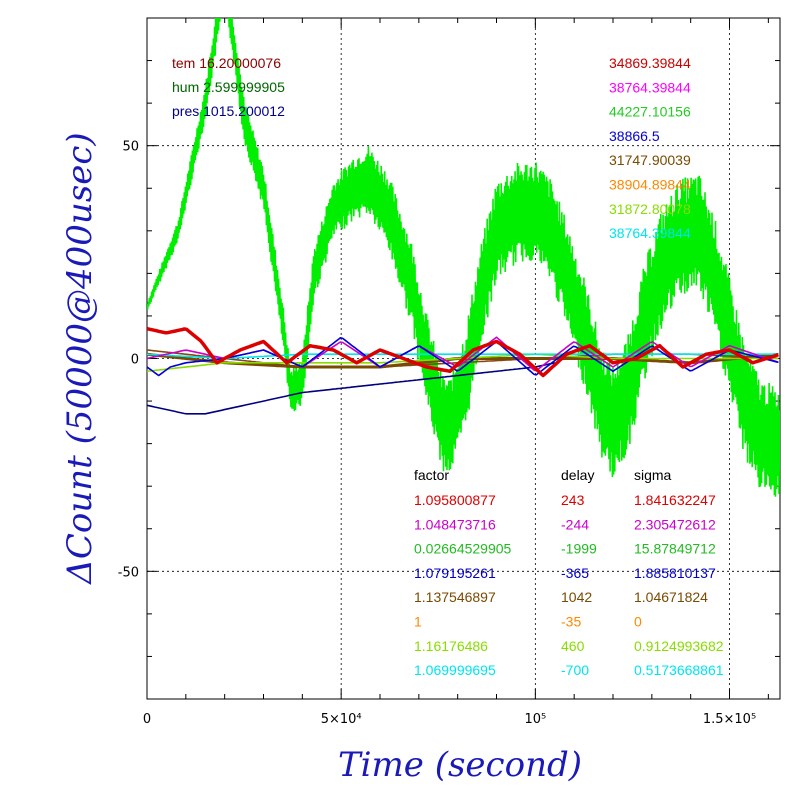 The width and height of the screenshot is (797, 797). What do you see at coordinates (638, 622) in the screenshot?
I see `fit-table-cell-sigma: 0` at bounding box center [638, 622].